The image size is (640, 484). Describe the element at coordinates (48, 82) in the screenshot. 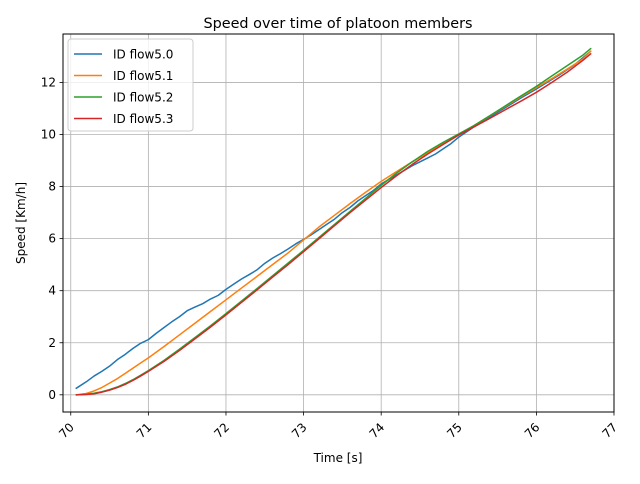

I see `y-tick-label: 12` at that location.